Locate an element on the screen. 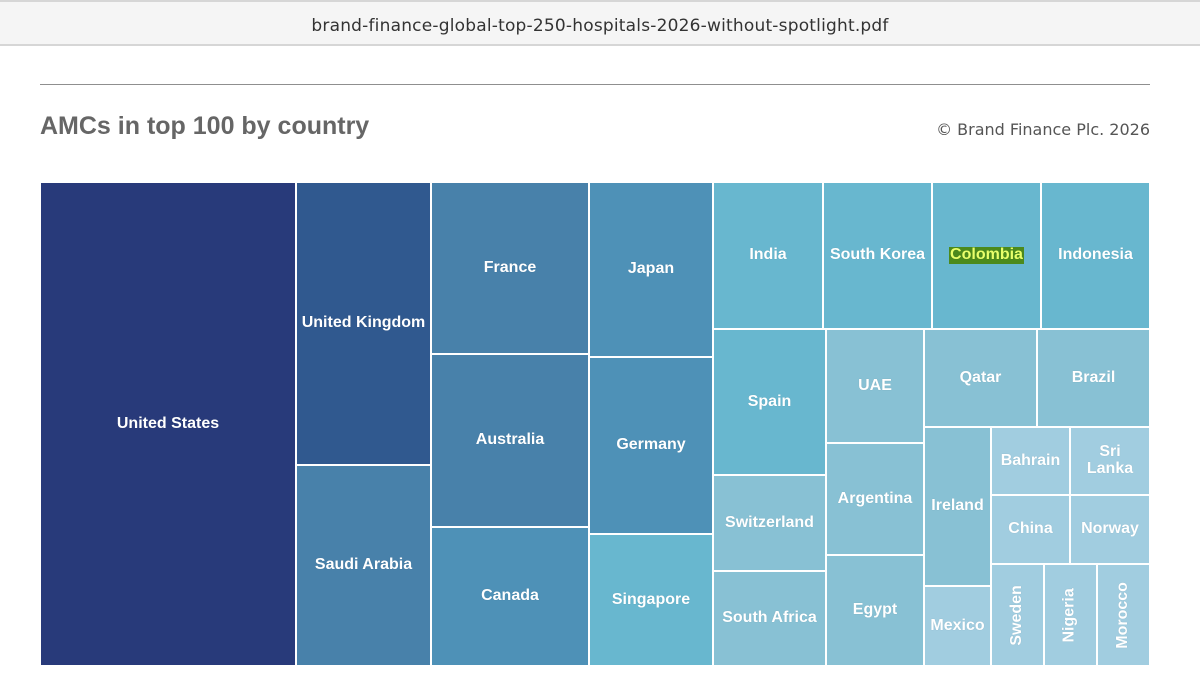  treemap-tile-indonesia: Indonesia is located at coordinates (1095, 255).